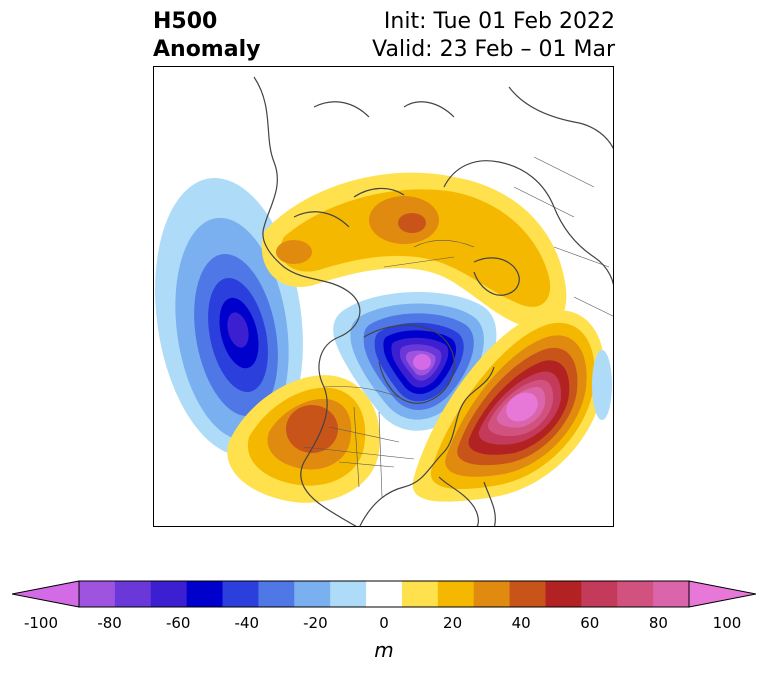  What do you see at coordinates (46, 594) in the screenshot?
I see `colorbar-extend-low` at bounding box center [46, 594].